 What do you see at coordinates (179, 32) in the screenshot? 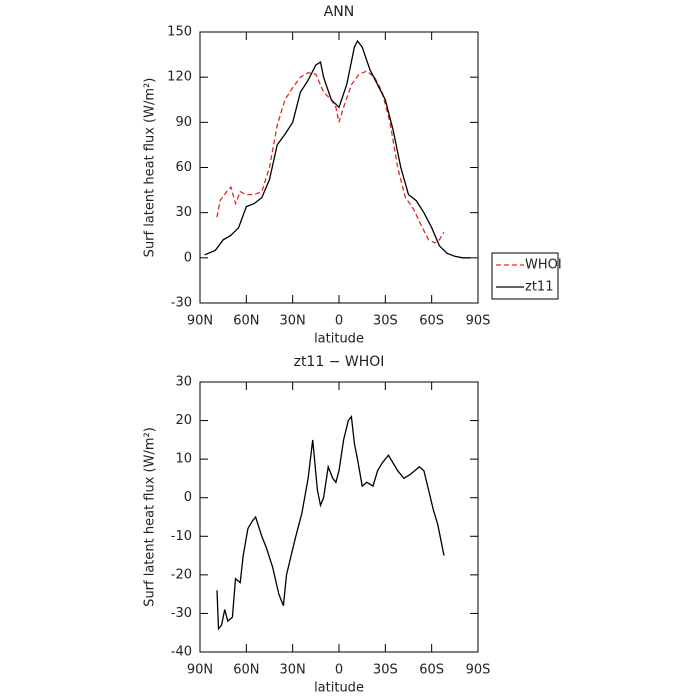
I see `y-tick-label: 150` at bounding box center [179, 32].